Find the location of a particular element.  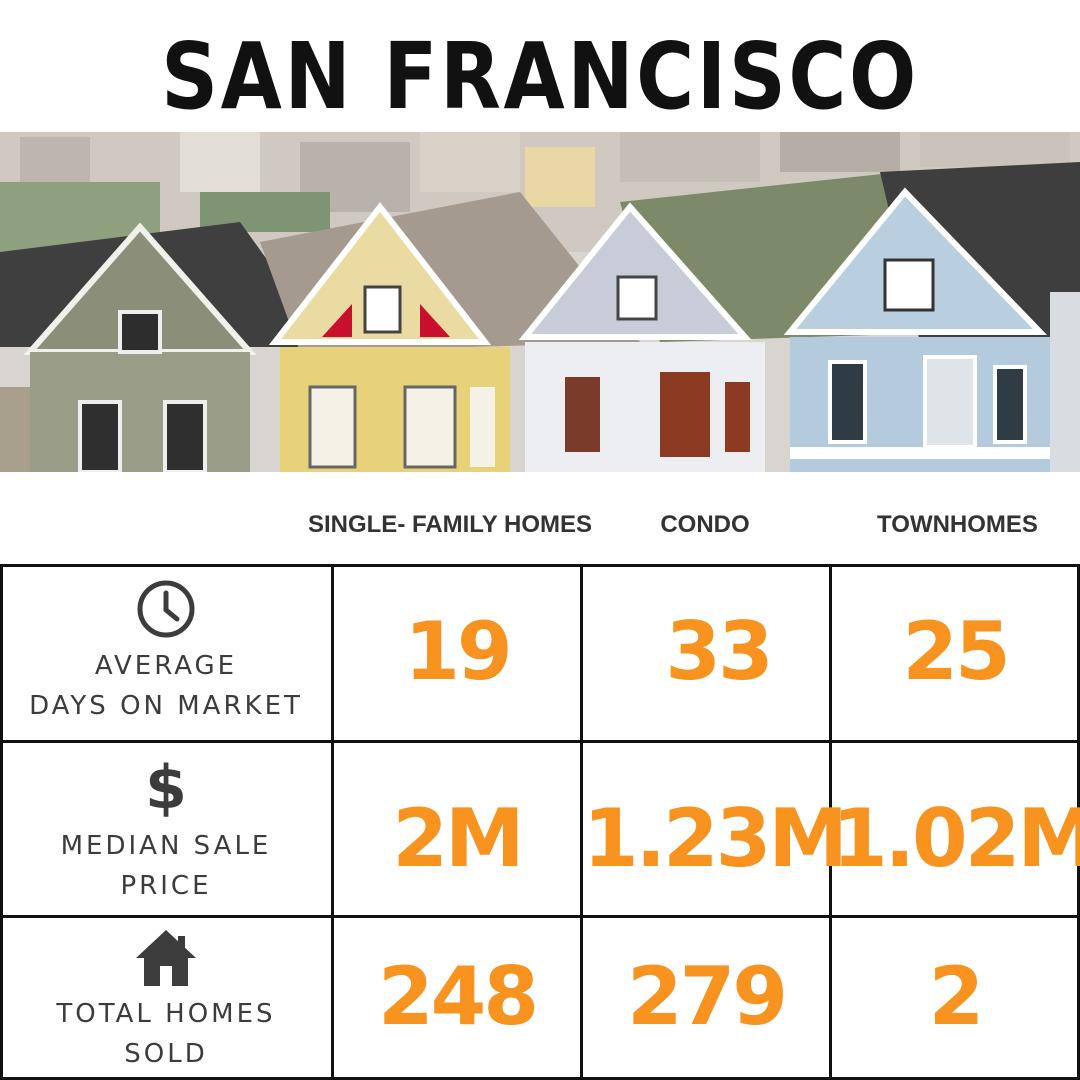

row-label-line1: TOTAL HOMES is located at coordinates (166, 1014).